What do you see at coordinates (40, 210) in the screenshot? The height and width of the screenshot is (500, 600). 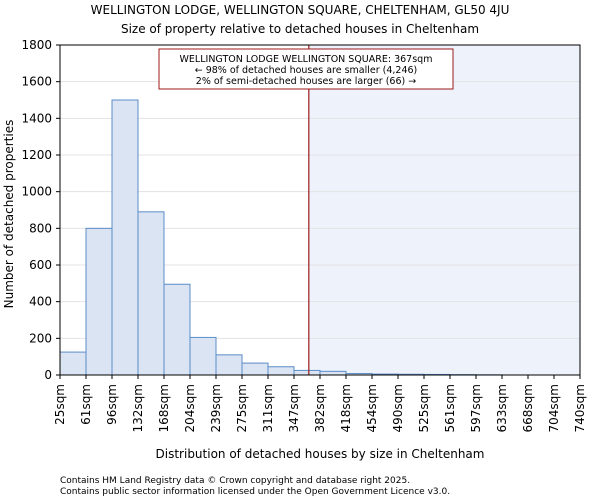 I see `y-axis-ticks: 0 200 400 600 800 1000 1200 1400 1600 1800` at bounding box center [40, 210].